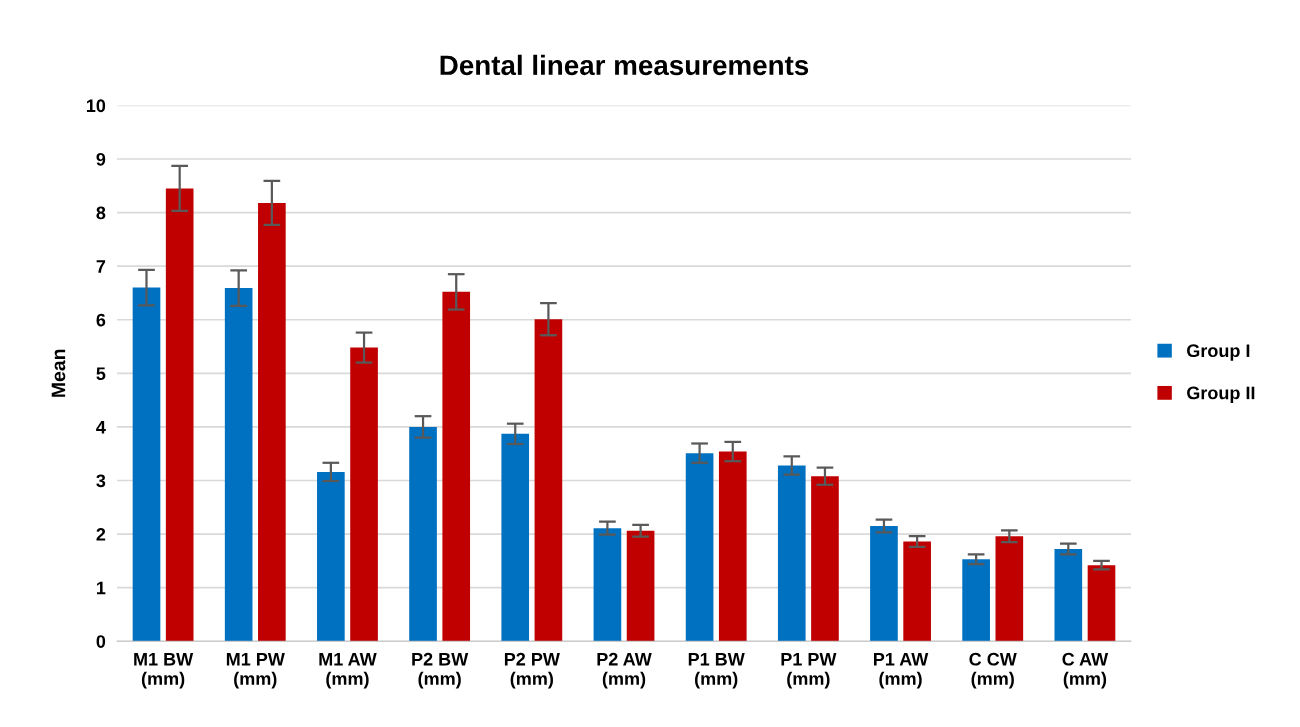 The image size is (1300, 727). What do you see at coordinates (440, 670) in the screenshot?
I see `x-tick-label: P2 BW (mm)` at bounding box center [440, 670].